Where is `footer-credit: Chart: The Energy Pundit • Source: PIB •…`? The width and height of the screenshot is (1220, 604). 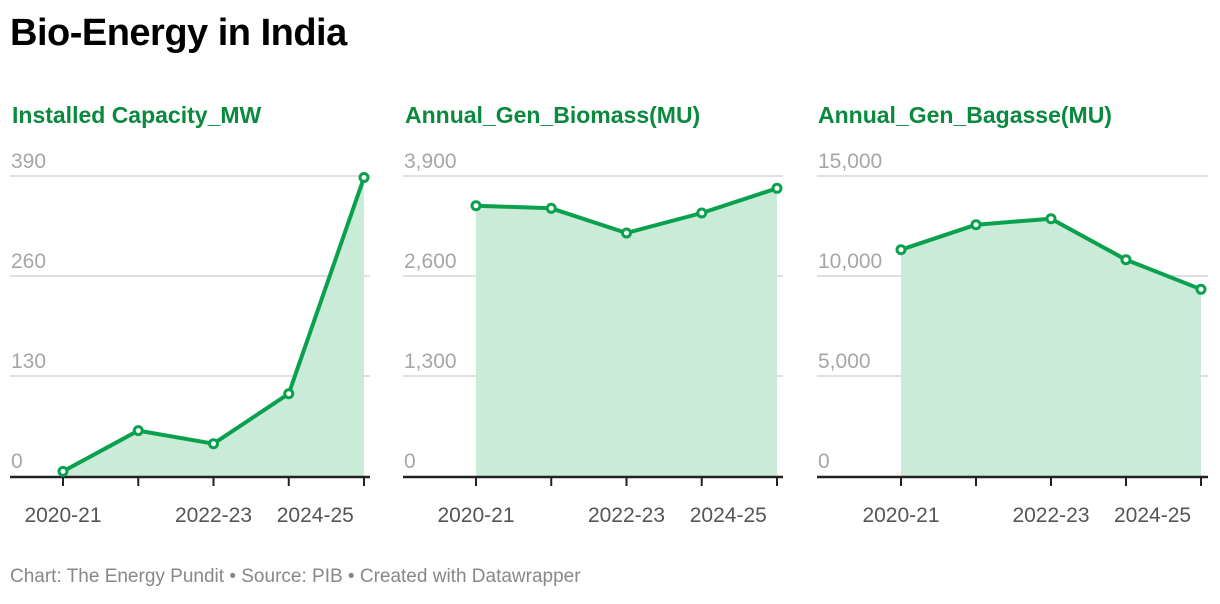
footer-credit: Chart: The Energy Pundit • Source: PIB •… is located at coordinates (295, 576).